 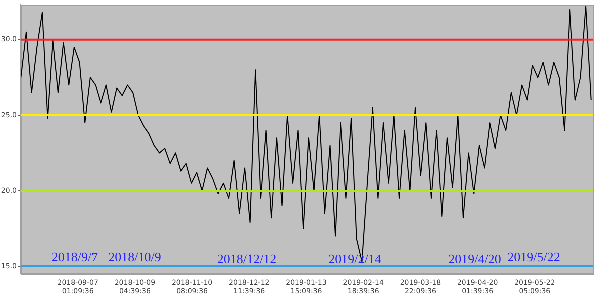 I want to click on annotation: 2019/5/22, so click(x=534, y=256).